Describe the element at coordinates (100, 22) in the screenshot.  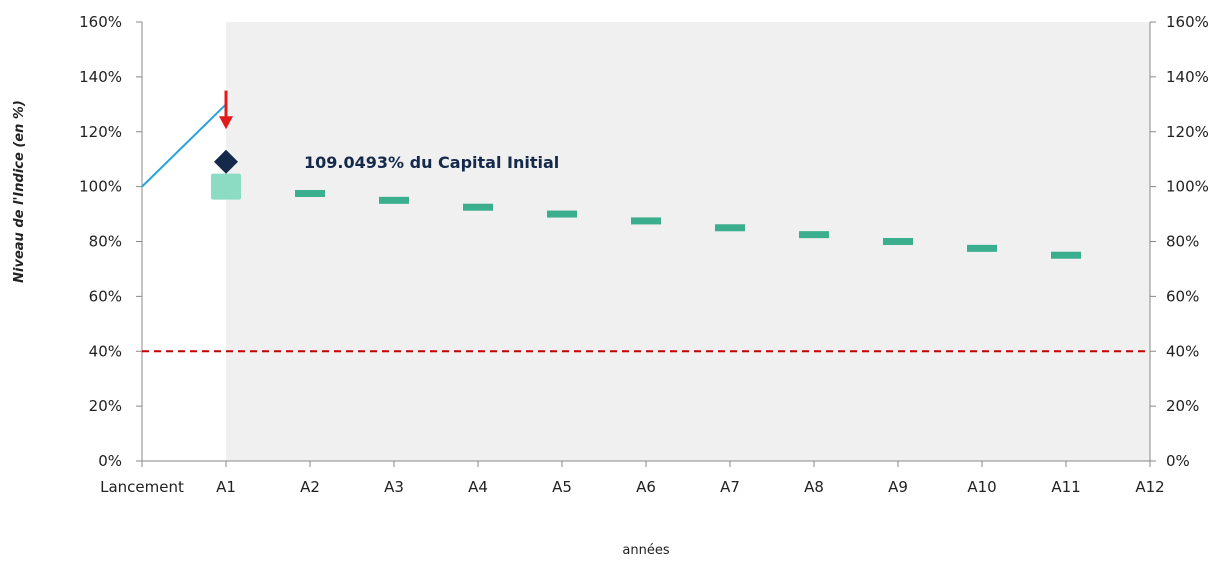
I see `y-tick-label-left: 160%` at that location.